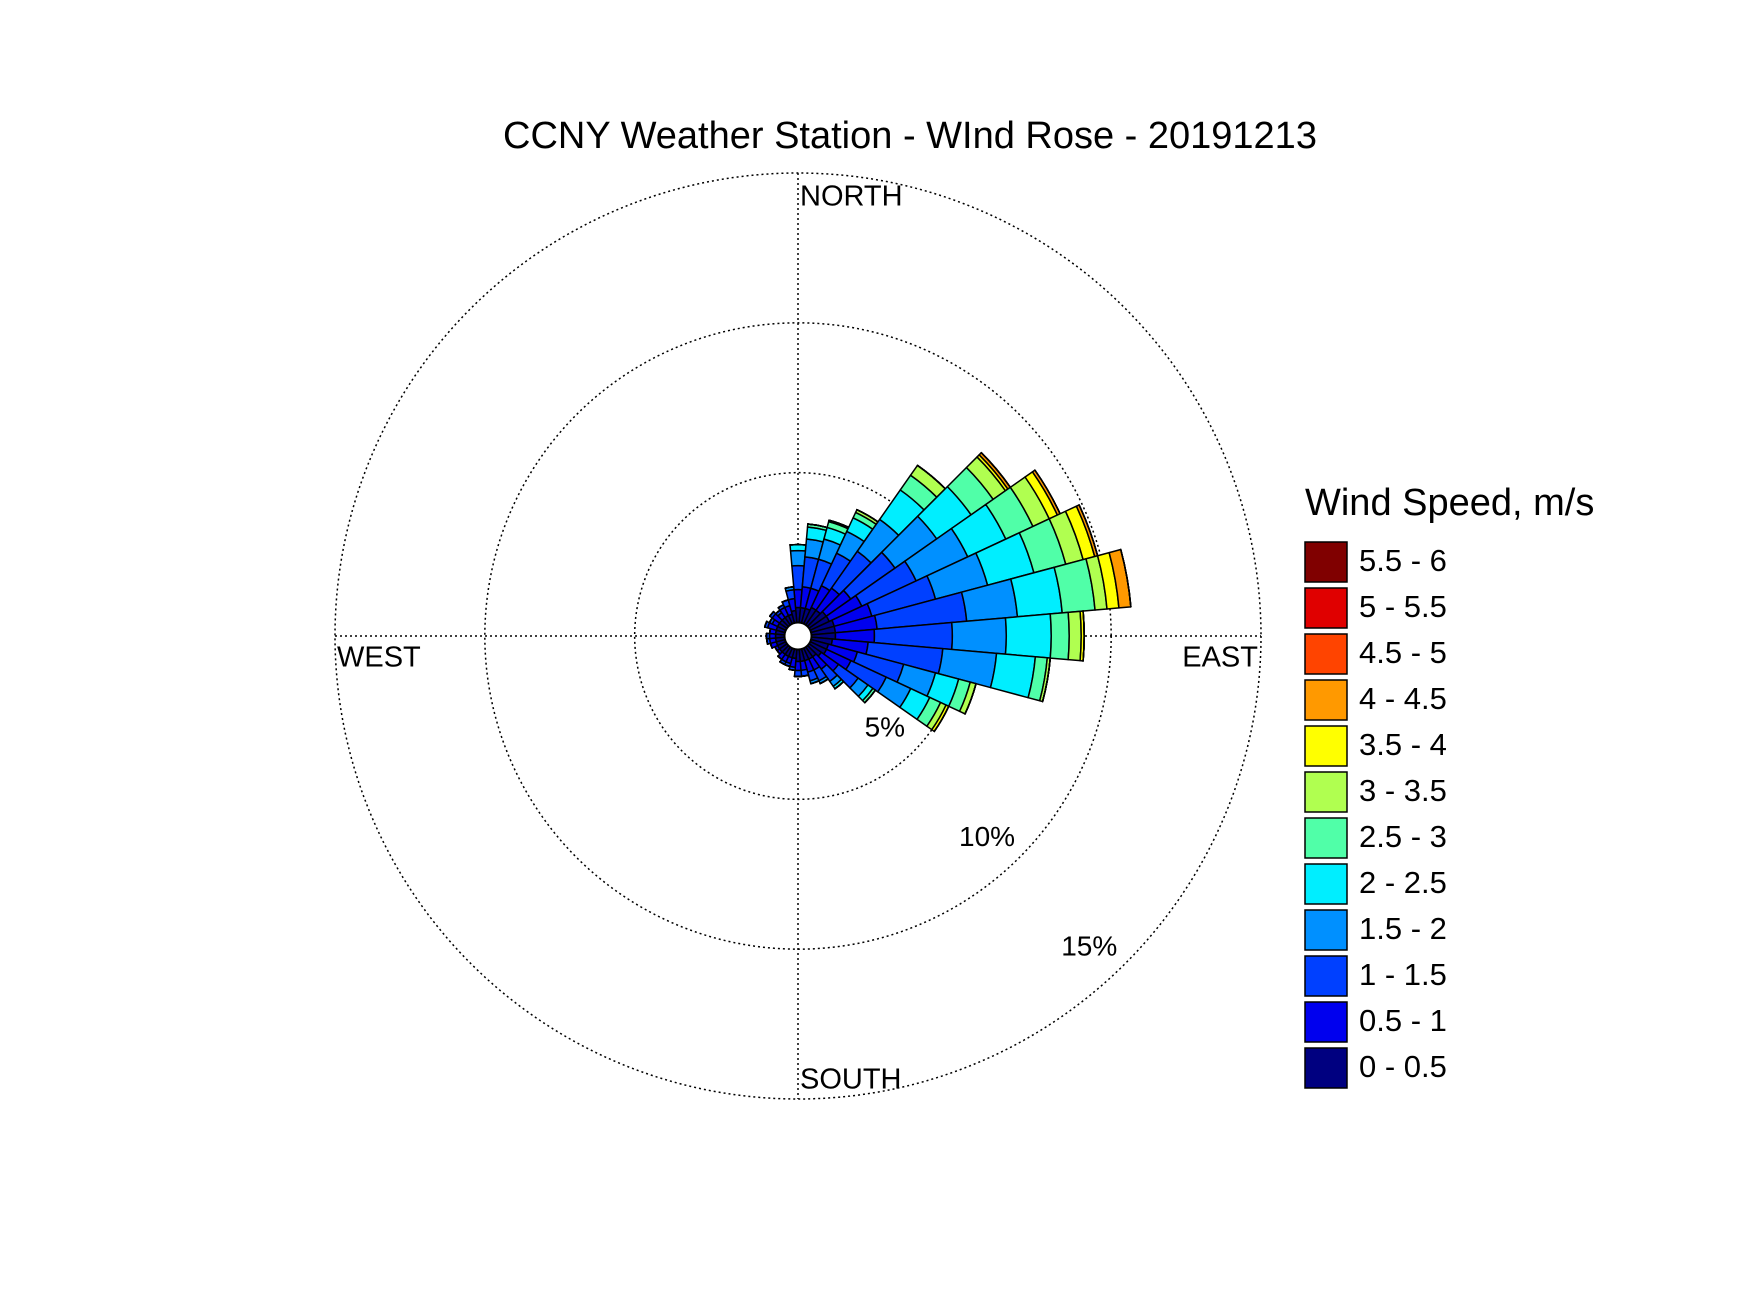 This screenshot has width=1750, height=1313. Describe the element at coordinates (1403, 1020) in the screenshot. I see `legend-label: 0.5 - 1` at that location.